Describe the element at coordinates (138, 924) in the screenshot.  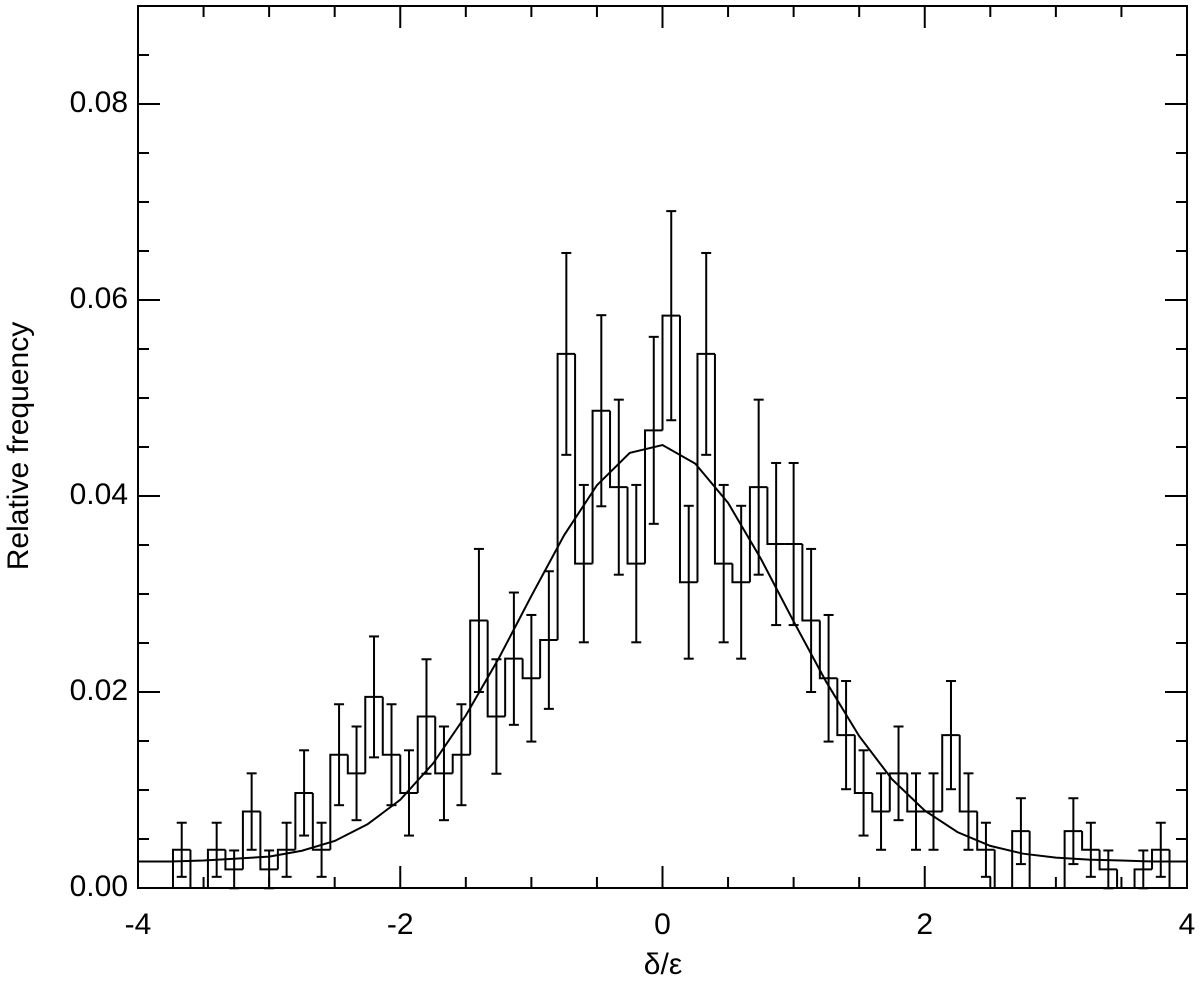
I see `x-tick-label: -4` at that location.